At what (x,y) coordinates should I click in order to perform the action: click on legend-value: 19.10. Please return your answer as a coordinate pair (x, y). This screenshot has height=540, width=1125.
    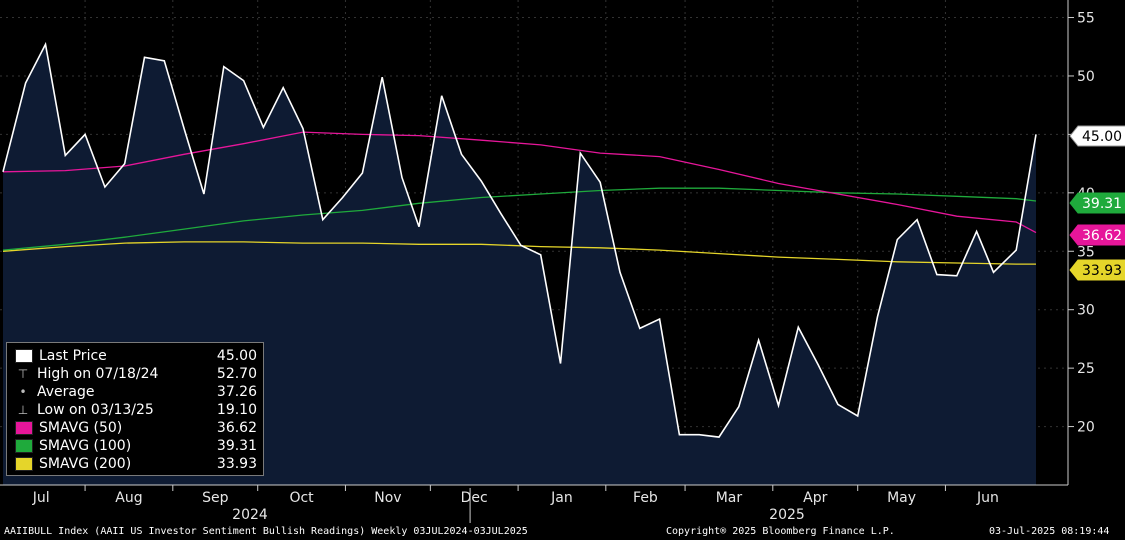
    Looking at the image, I should click on (236, 410).